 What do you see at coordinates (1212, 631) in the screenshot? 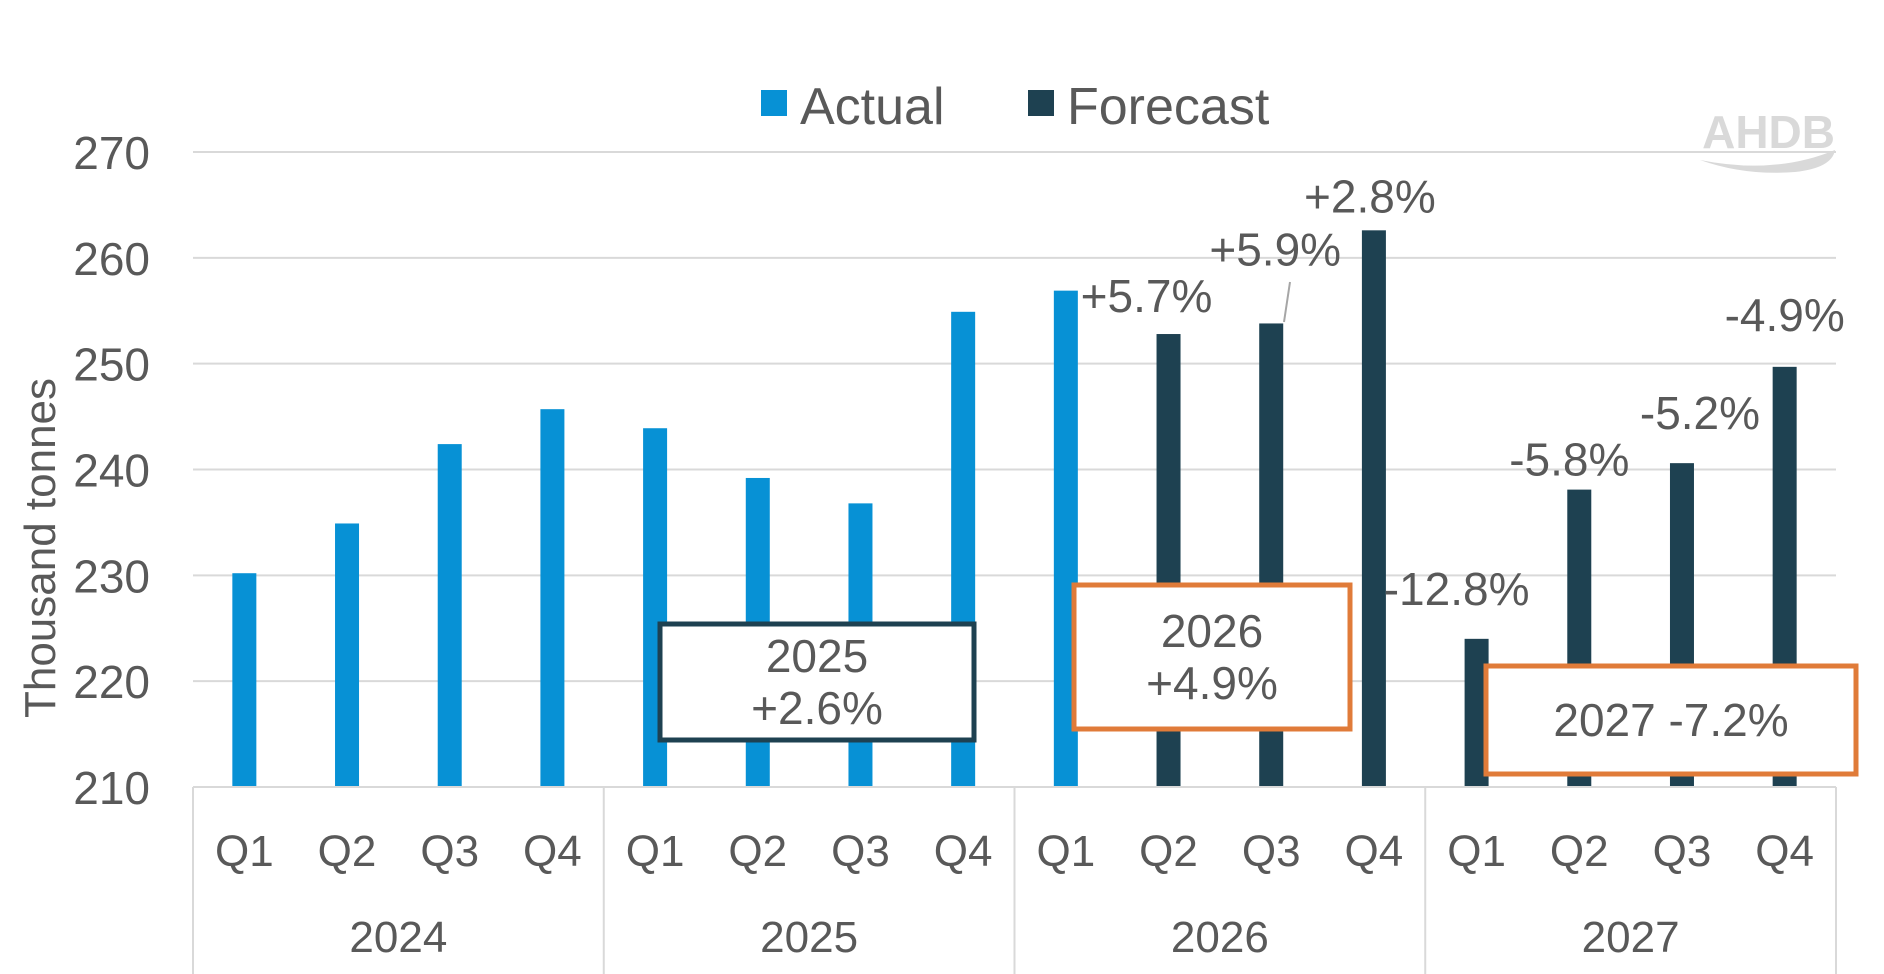
I see `annotation-text: 2026` at bounding box center [1212, 631].